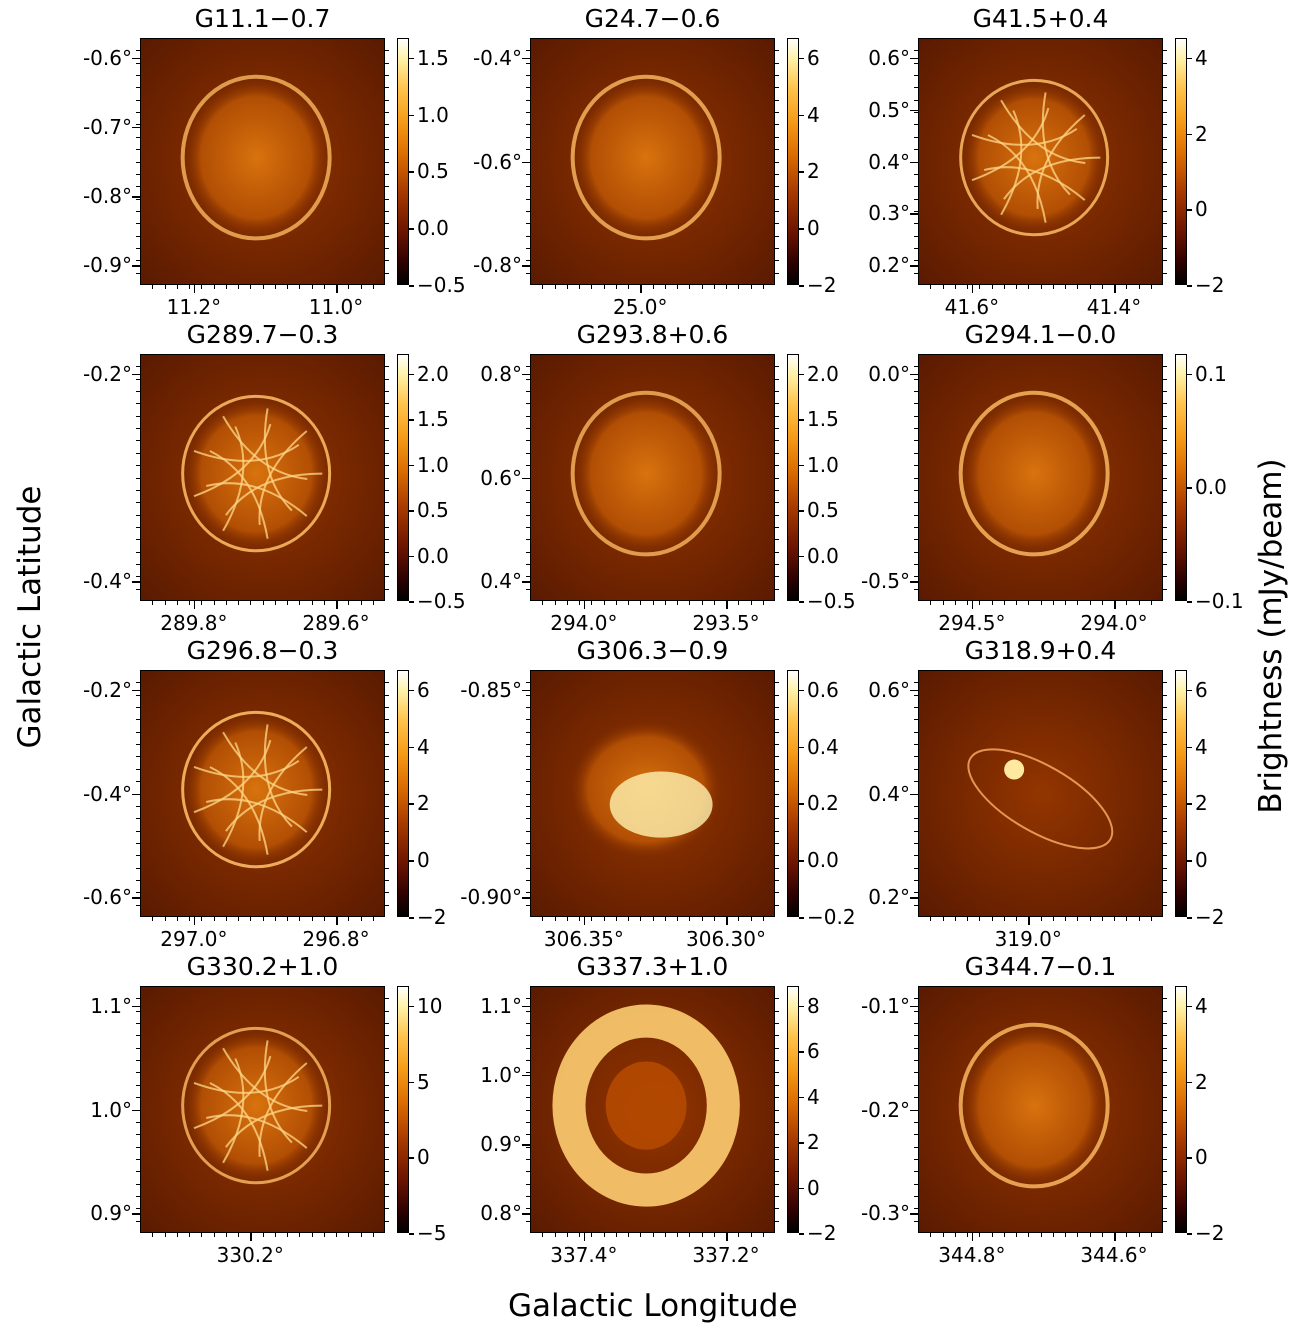 Image resolution: width=1307 pixels, height=1330 pixels. I want to click on panel-title: G306.3−0.9, so click(652, 650).